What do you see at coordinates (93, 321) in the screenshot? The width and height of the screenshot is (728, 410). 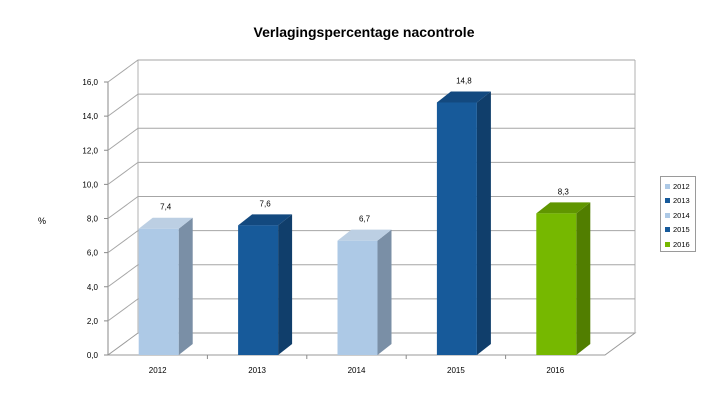 I see `y-tick-label: 2,0` at bounding box center [93, 321].